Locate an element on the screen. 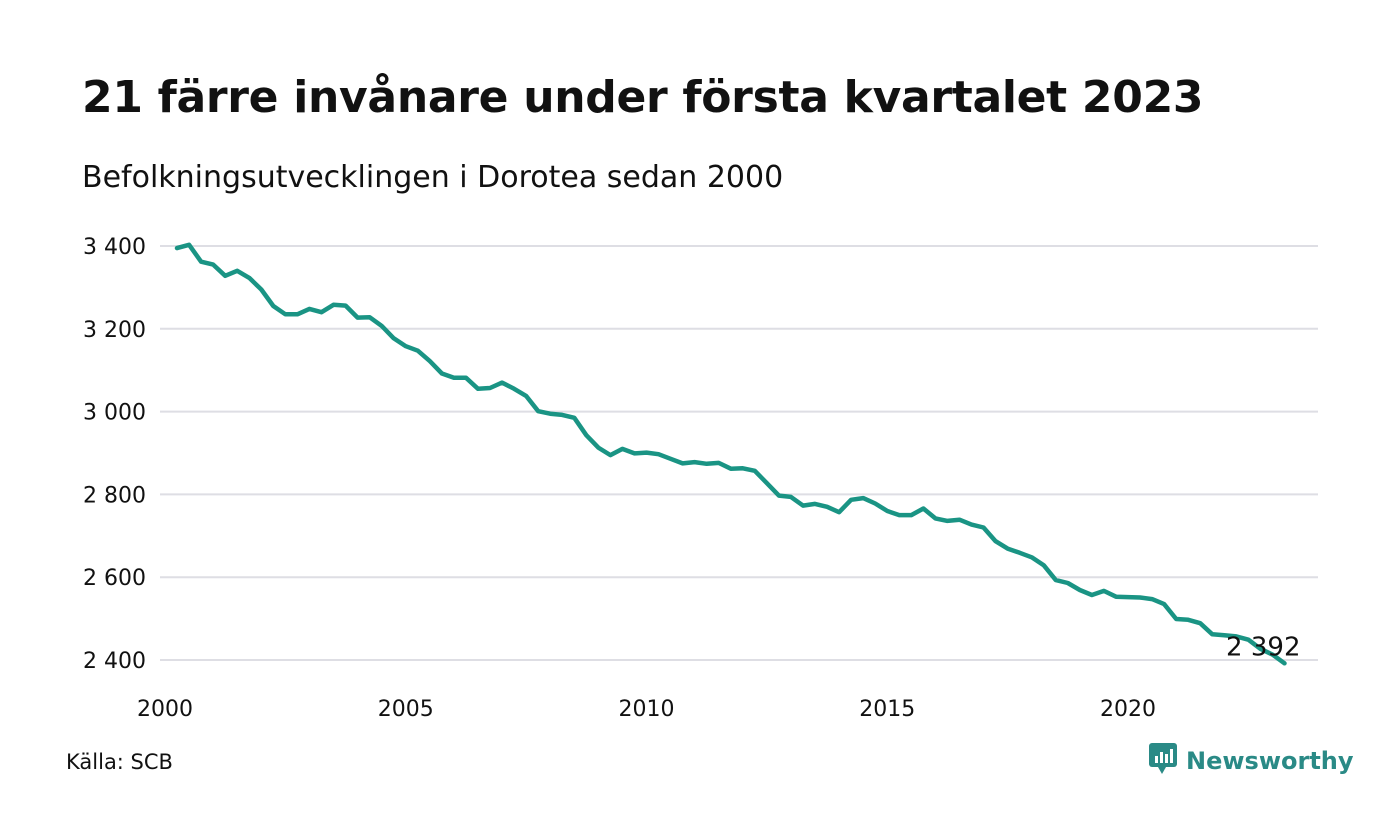  end-value-label: 2 392 is located at coordinates (1263, 647).